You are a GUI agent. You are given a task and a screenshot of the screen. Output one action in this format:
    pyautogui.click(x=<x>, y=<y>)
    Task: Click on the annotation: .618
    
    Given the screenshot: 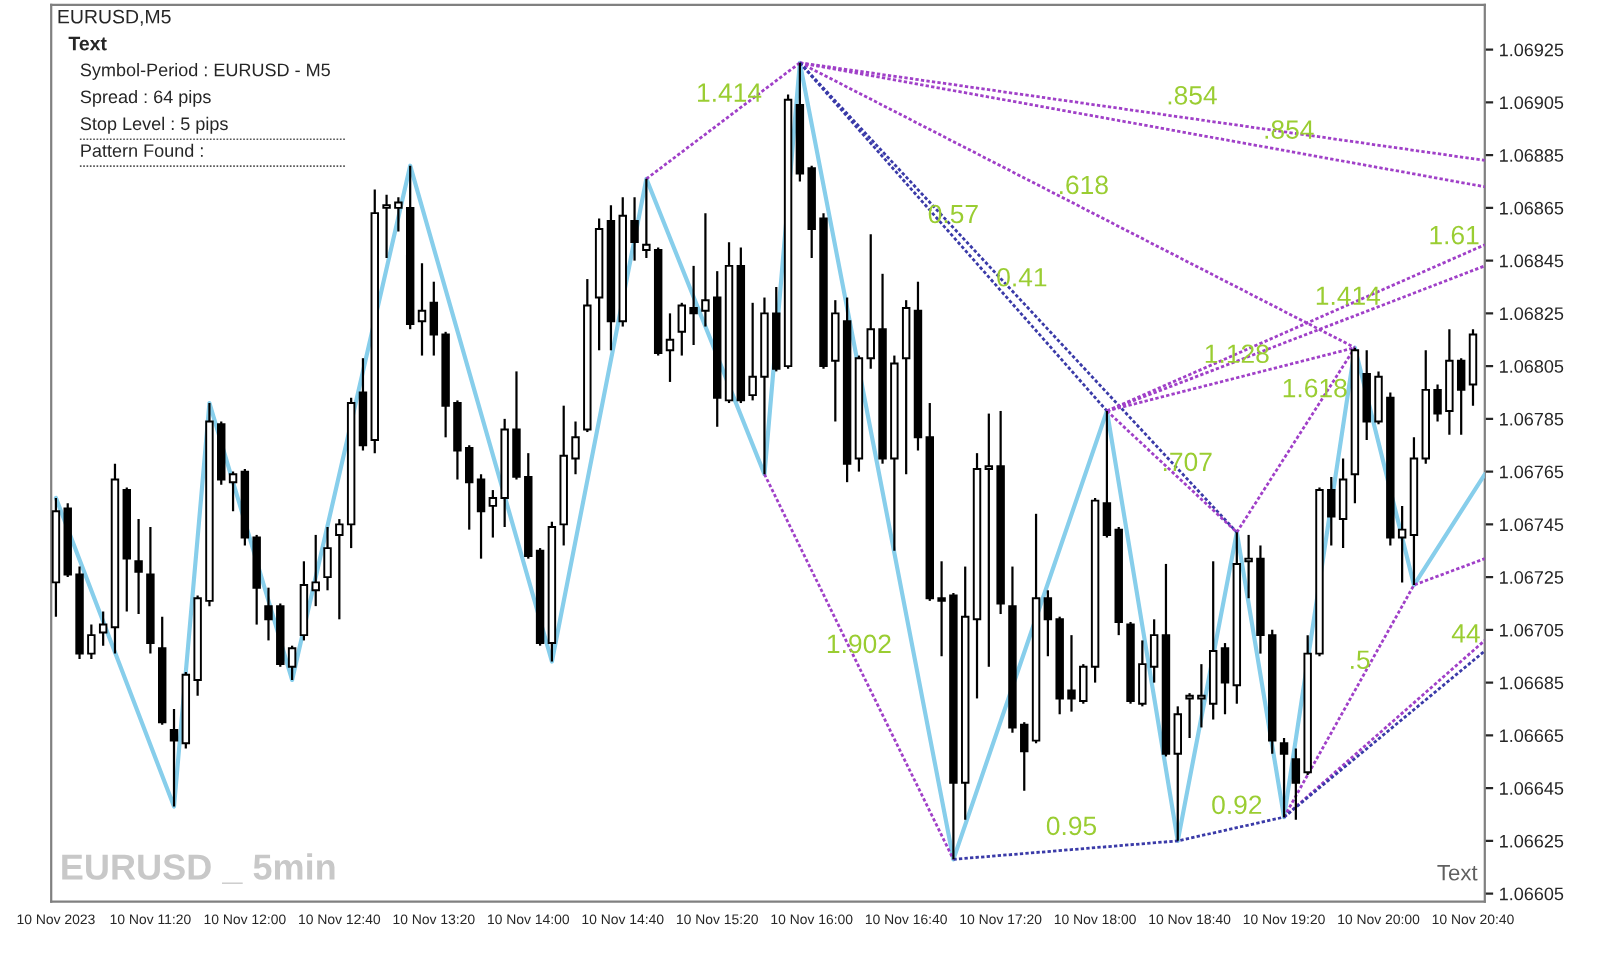 What is the action you would take?
    pyautogui.click(x=1084, y=185)
    